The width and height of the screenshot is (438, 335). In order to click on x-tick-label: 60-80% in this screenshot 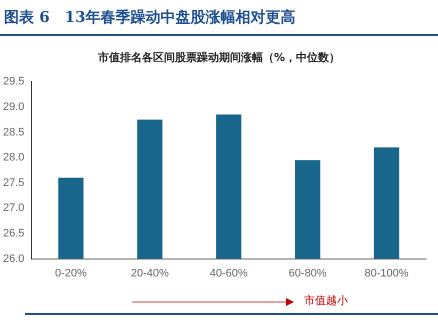, I will do `click(307, 273)`.